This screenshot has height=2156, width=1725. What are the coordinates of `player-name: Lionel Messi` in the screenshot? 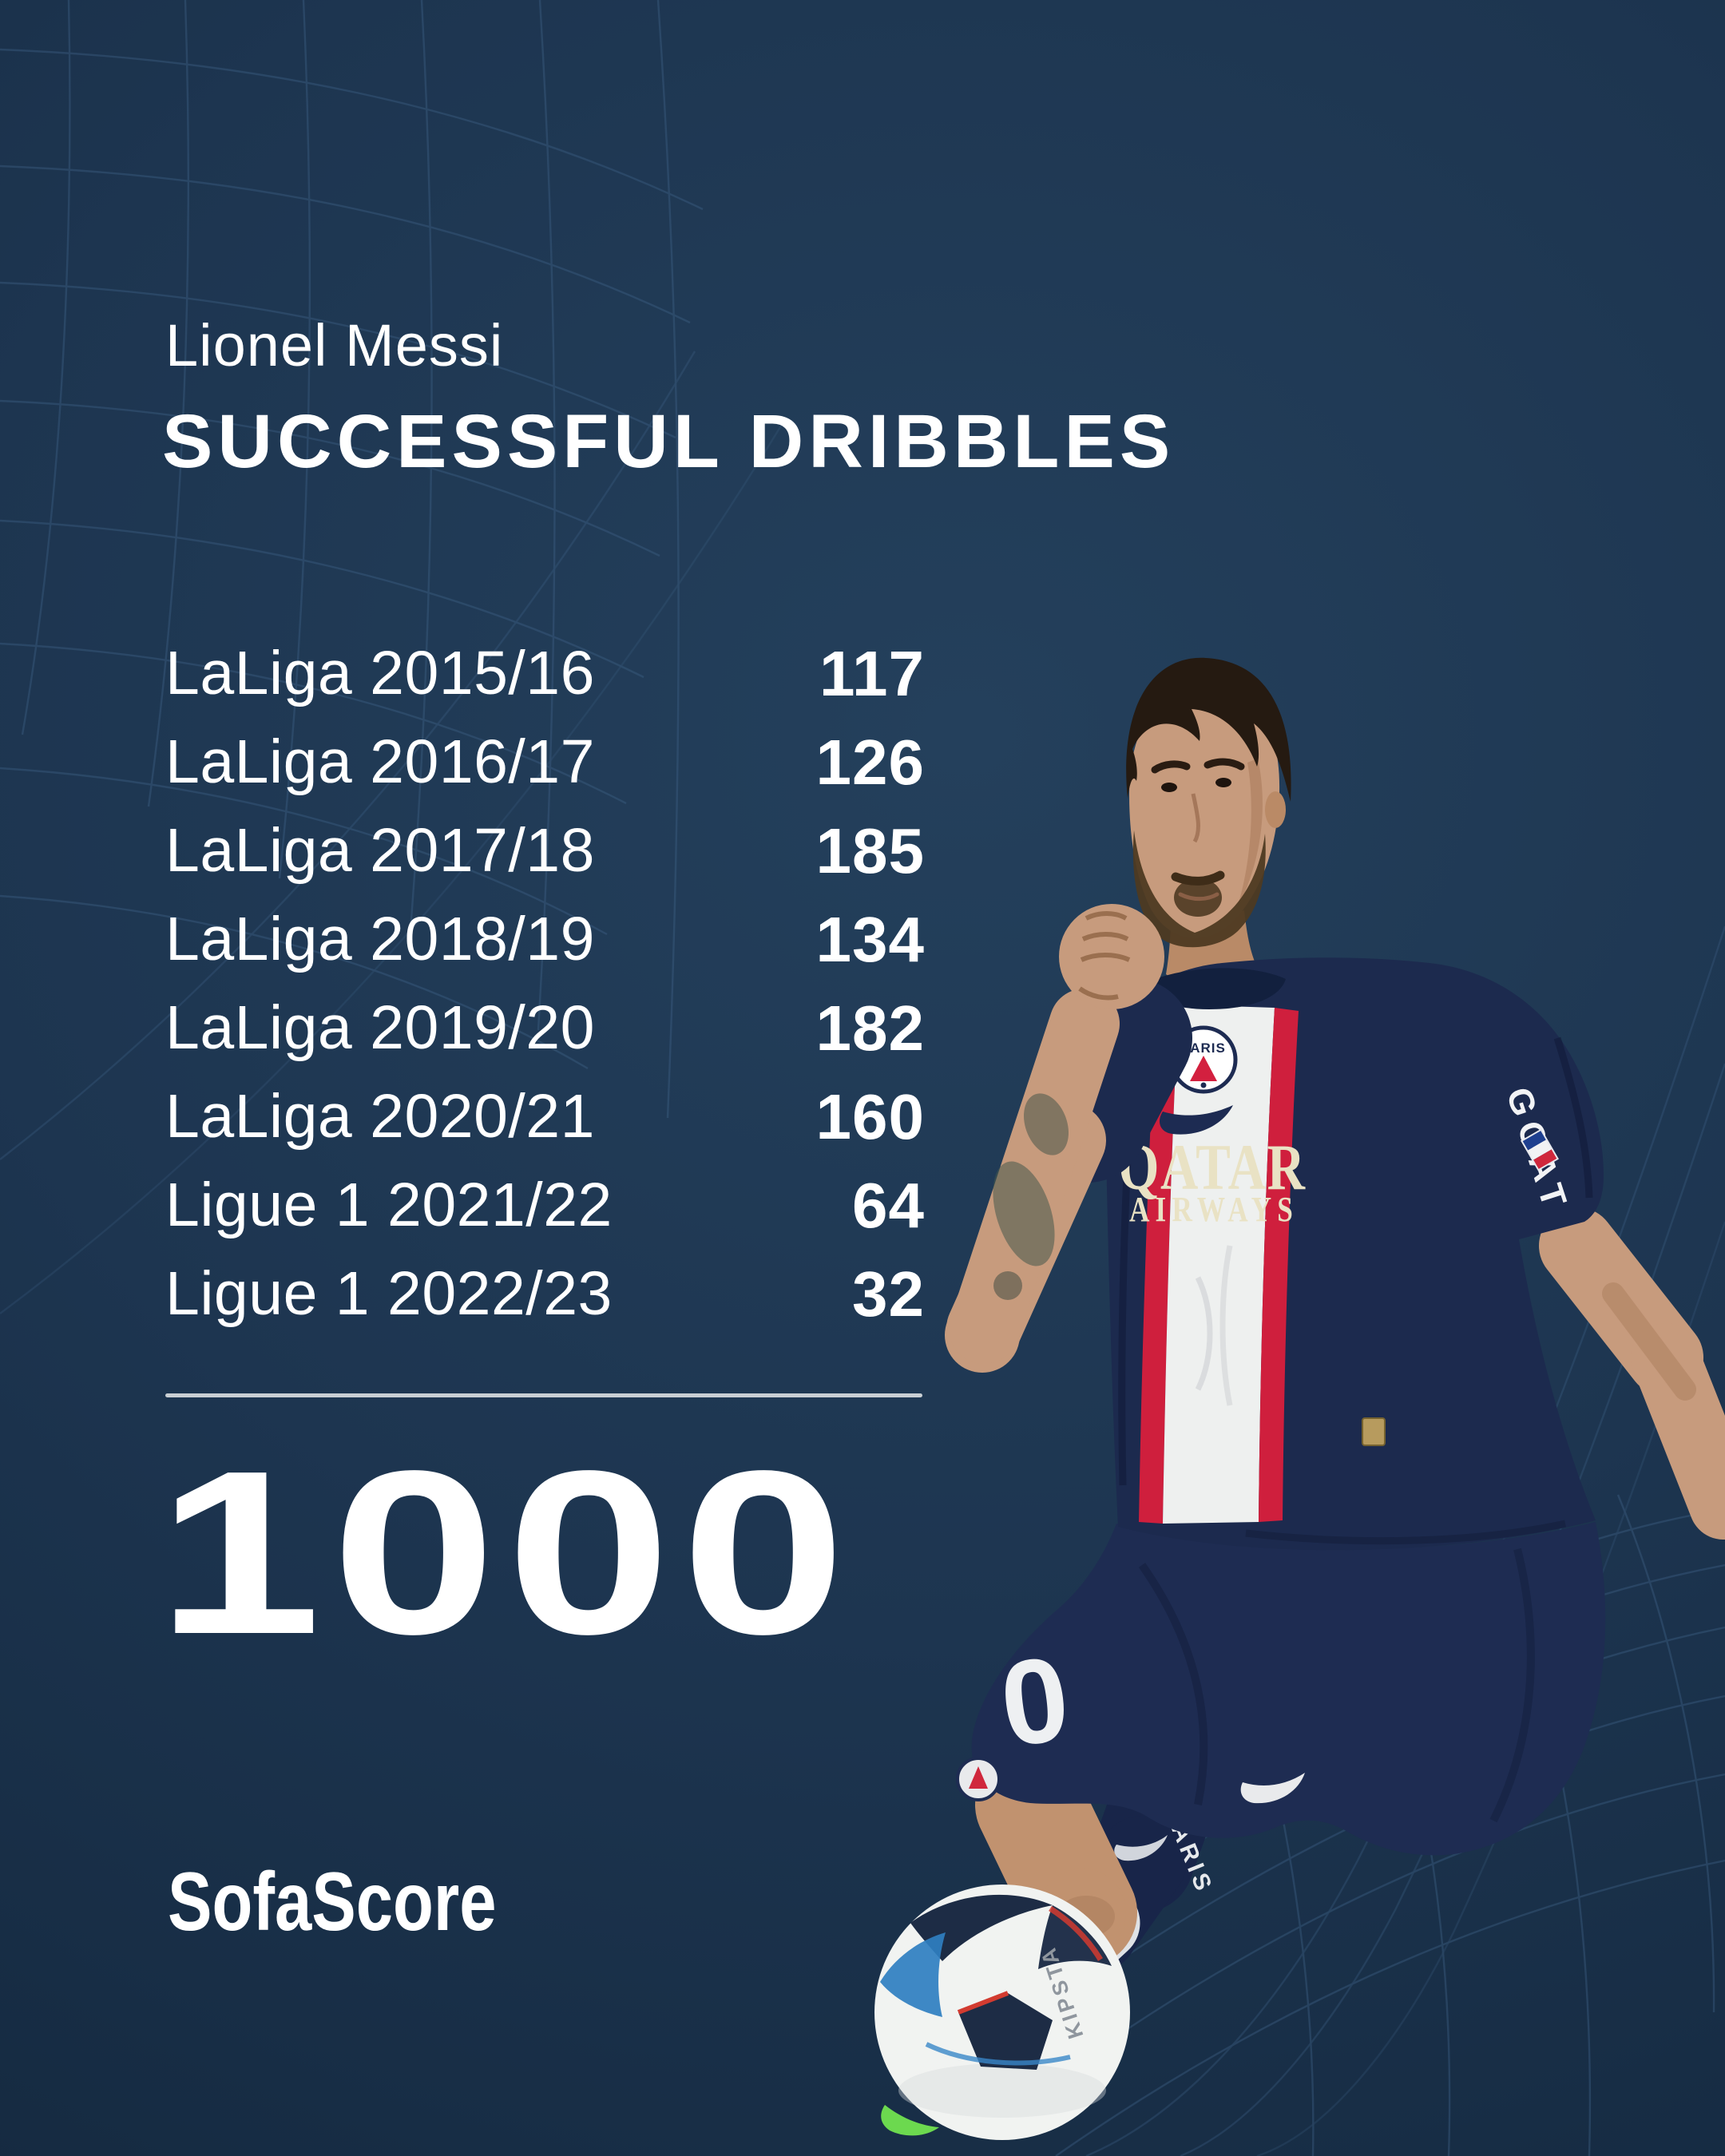 It's located at (334, 345).